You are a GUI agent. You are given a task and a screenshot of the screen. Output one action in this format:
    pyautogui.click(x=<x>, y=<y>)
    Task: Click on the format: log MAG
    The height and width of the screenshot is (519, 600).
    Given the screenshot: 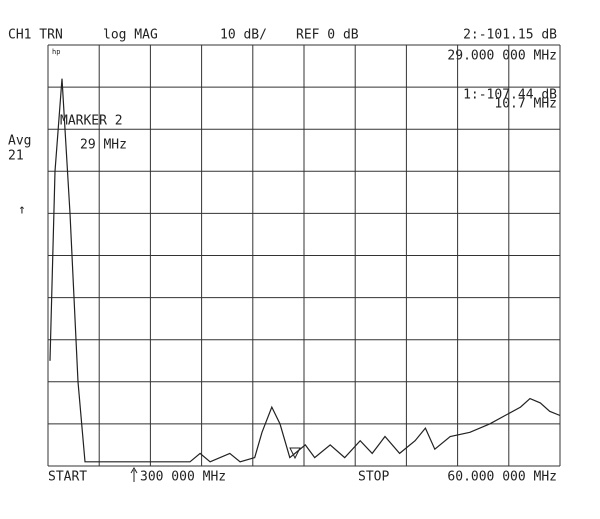 What is the action you would take?
    pyautogui.click(x=130, y=35)
    